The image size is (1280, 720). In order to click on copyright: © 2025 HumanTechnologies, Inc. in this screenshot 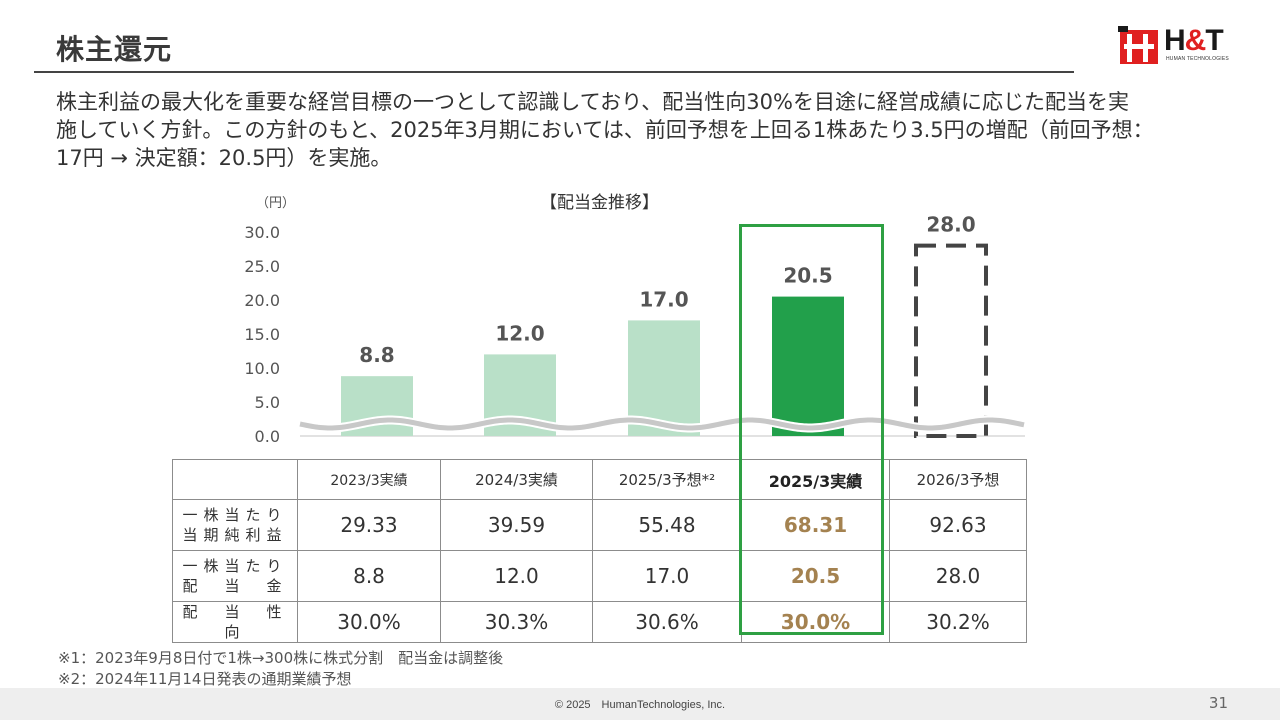, I will do `click(640, 705)`.